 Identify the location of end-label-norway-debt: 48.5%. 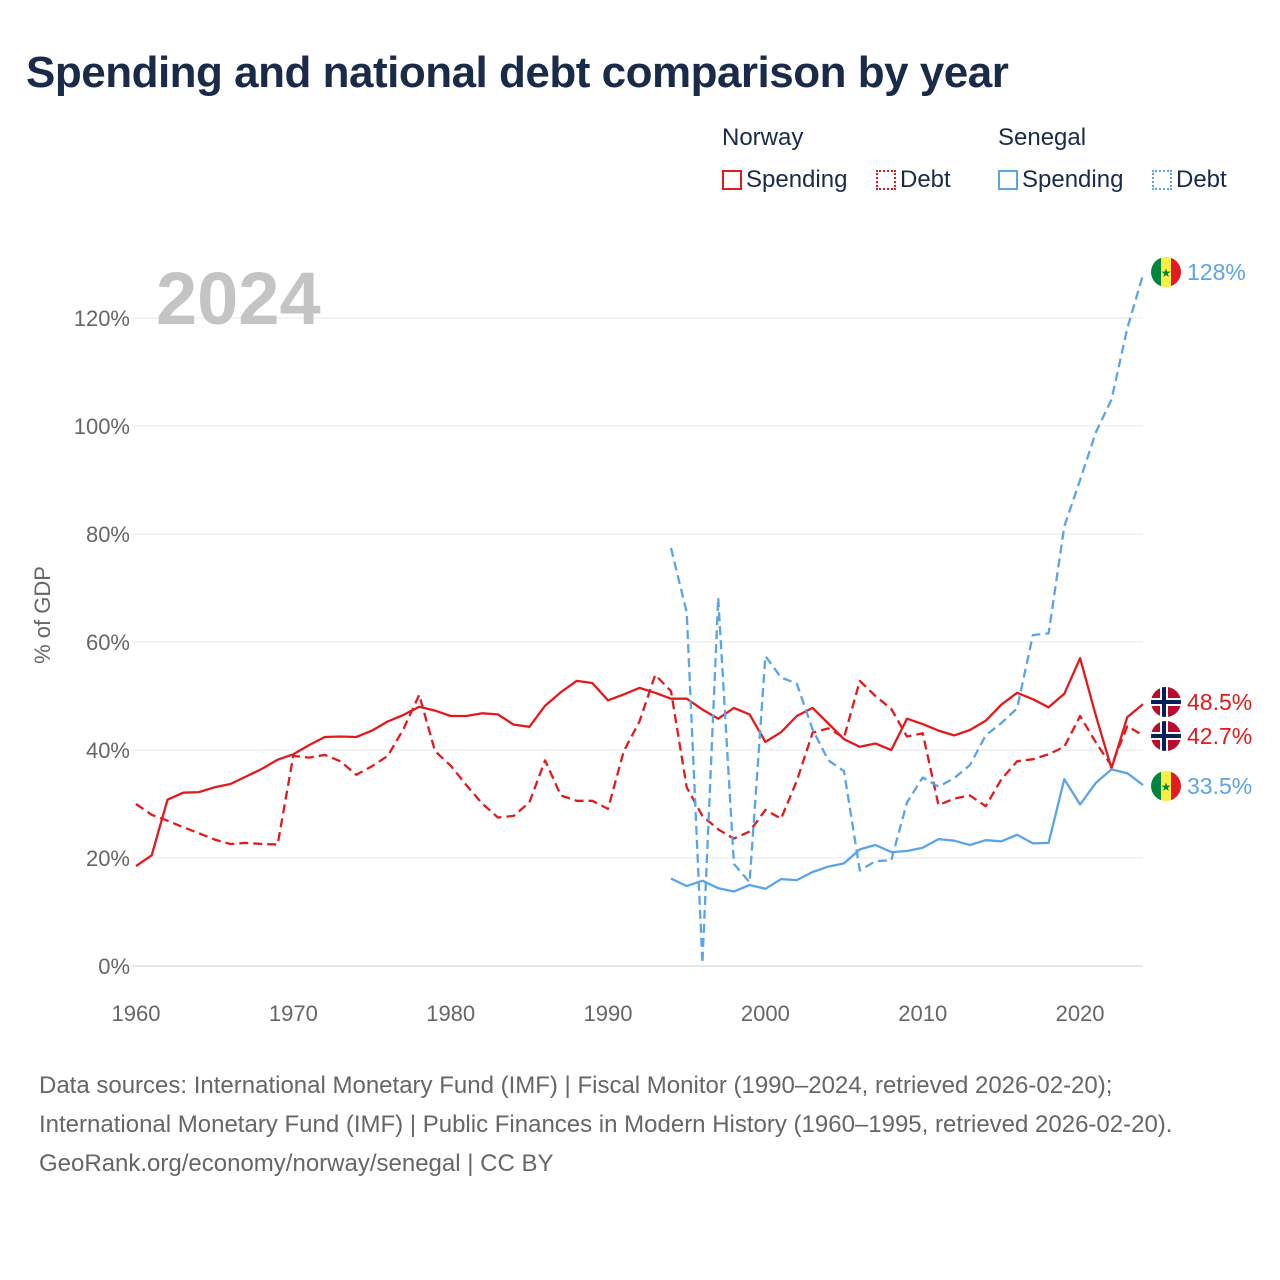
(1219, 702).